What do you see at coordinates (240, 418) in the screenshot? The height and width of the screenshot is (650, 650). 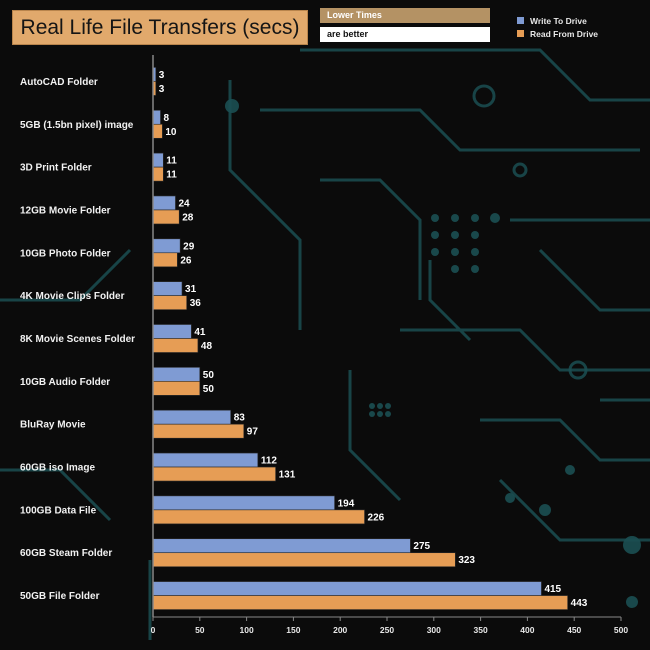 I see `value-label-write: 83` at bounding box center [240, 418].